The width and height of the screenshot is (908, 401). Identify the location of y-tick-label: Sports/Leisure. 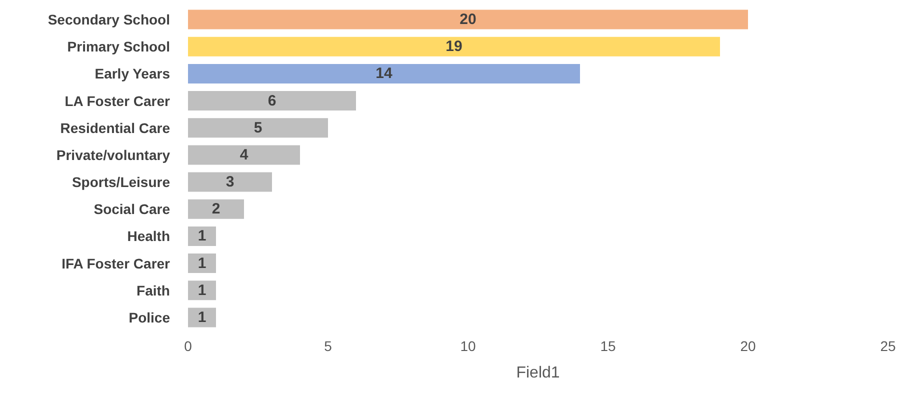
(121, 182).